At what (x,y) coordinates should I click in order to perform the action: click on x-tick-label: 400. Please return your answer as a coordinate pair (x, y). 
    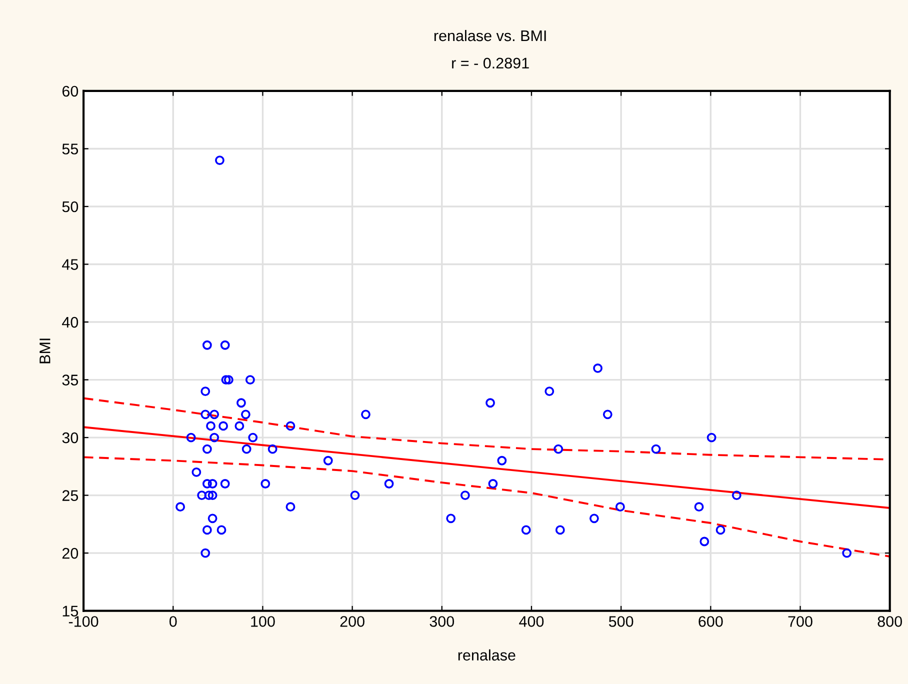
    Looking at the image, I should click on (531, 621).